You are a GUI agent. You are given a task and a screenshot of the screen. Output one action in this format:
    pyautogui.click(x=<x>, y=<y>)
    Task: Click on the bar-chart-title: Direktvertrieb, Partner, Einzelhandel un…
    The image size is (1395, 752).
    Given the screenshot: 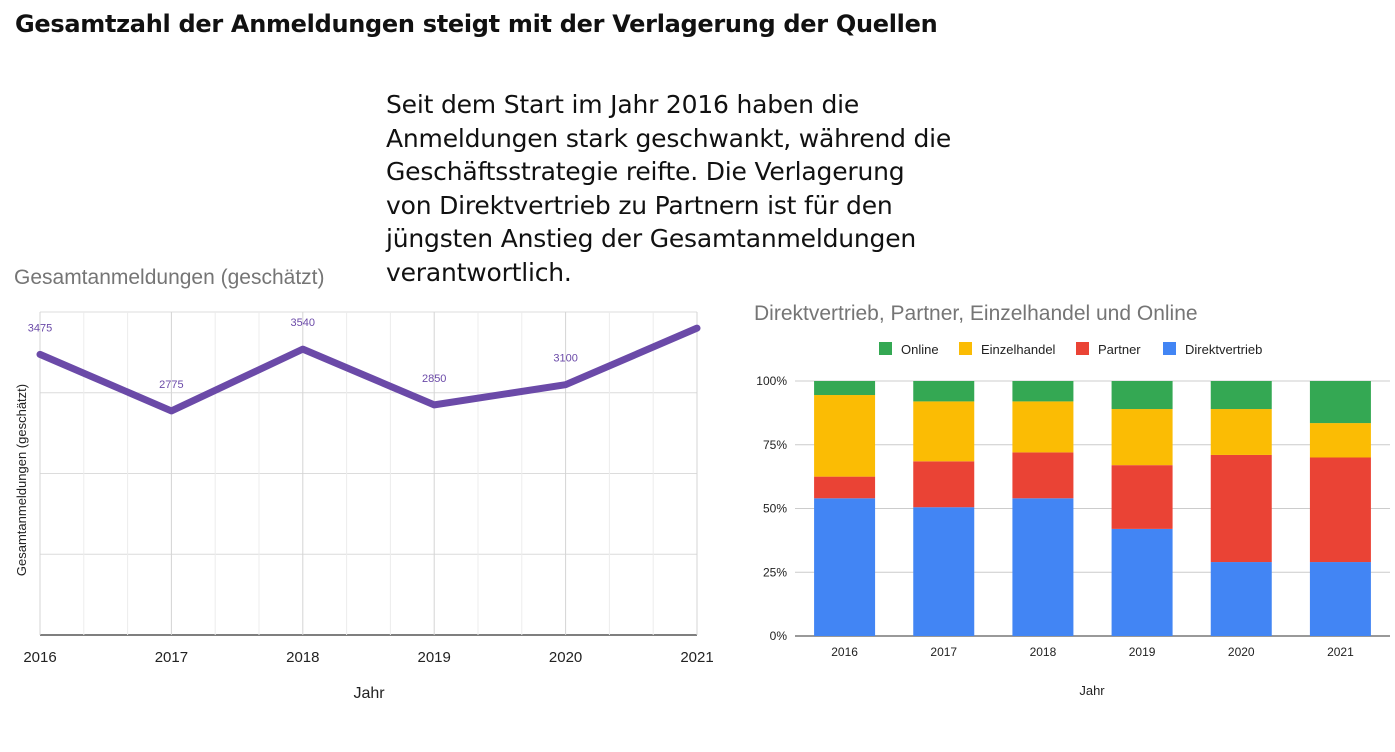 What is the action you would take?
    pyautogui.click(x=976, y=313)
    